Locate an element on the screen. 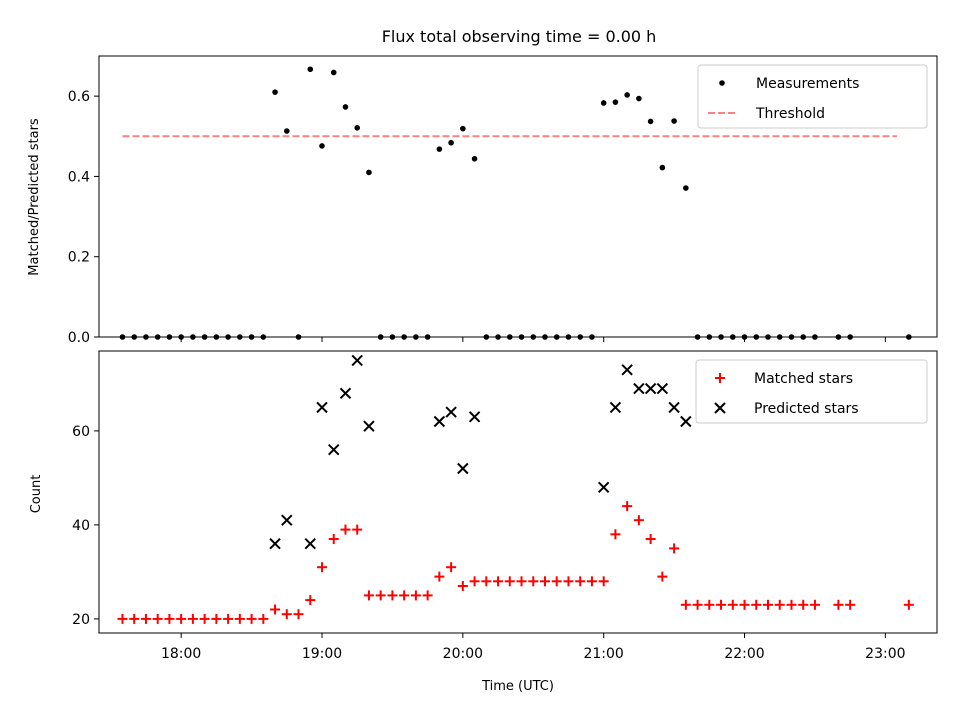 Image resolution: width=960 pixels, height=724 pixels. chart-title: Flux total observing time = 0.00 h is located at coordinates (519, 36).